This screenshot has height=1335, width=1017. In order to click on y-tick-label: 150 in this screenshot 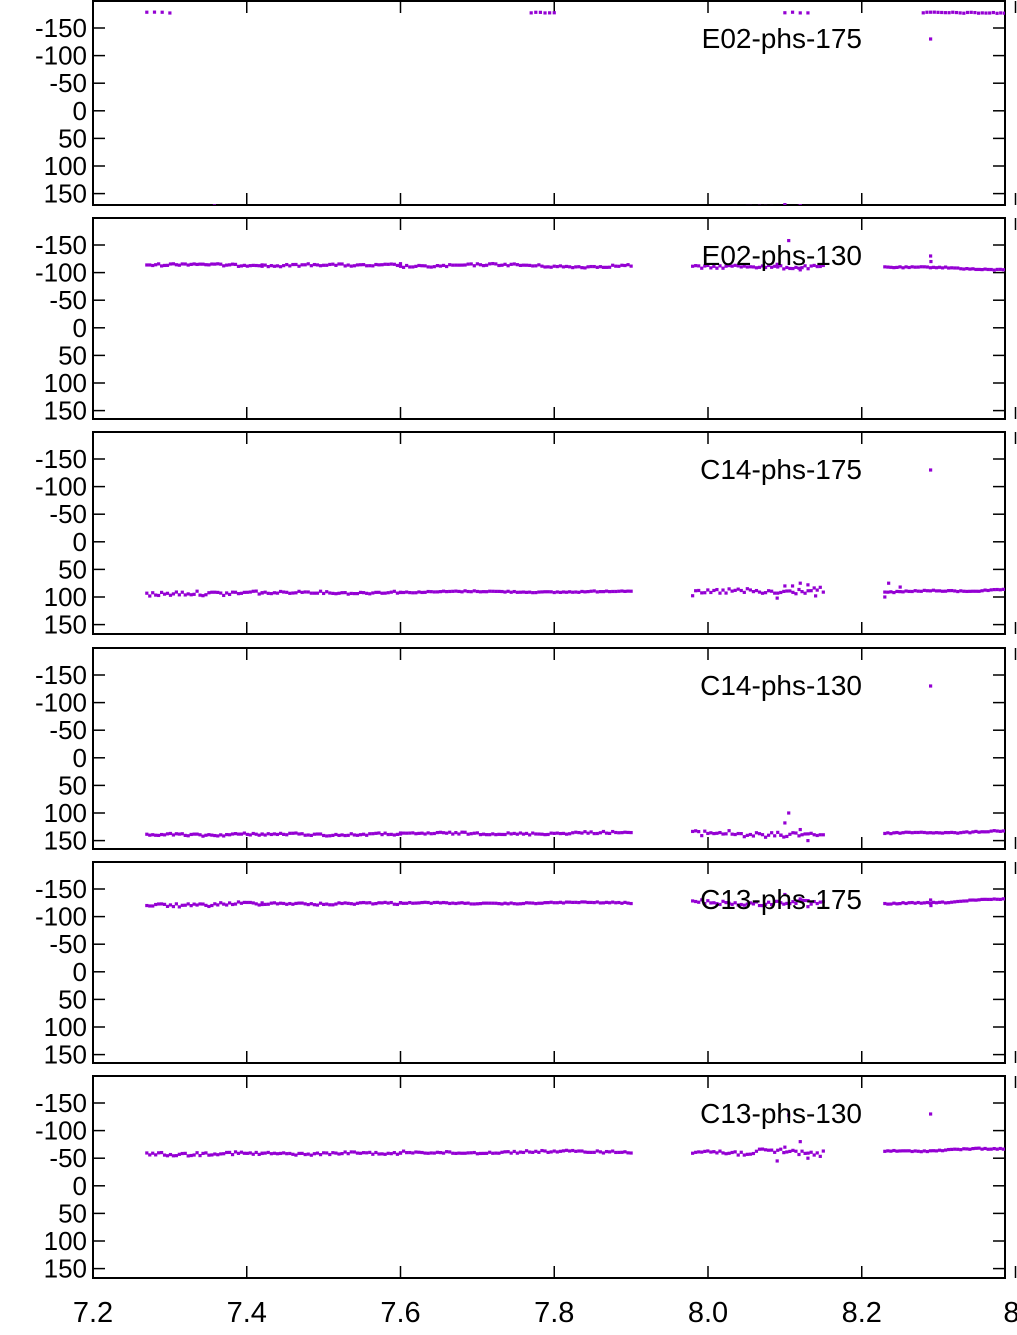, I will do `click(65, 194)`.